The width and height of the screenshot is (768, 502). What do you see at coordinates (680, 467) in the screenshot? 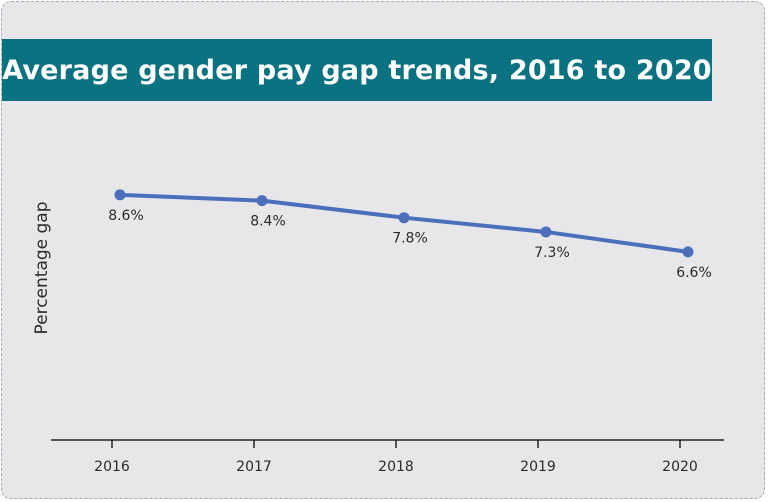
I see `x-tick-label: 2020` at bounding box center [680, 467].